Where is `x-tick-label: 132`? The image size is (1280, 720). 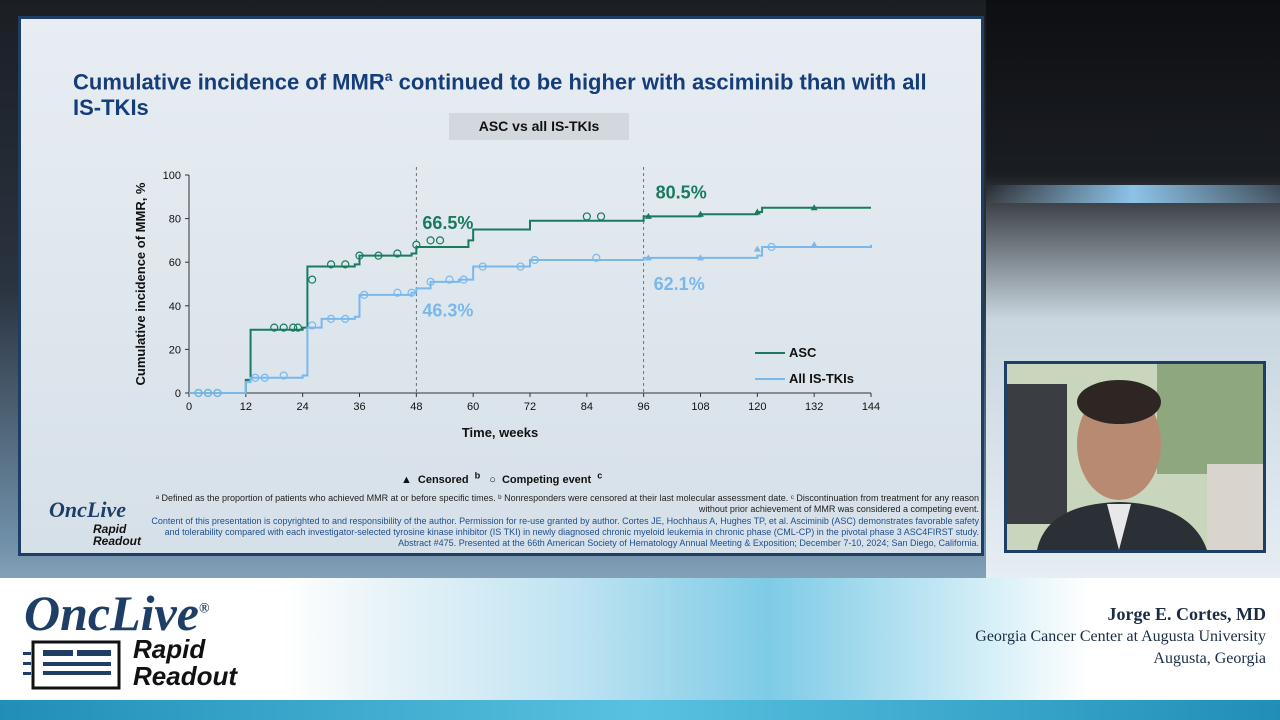
x-tick-label: 132 is located at coordinates (814, 407).